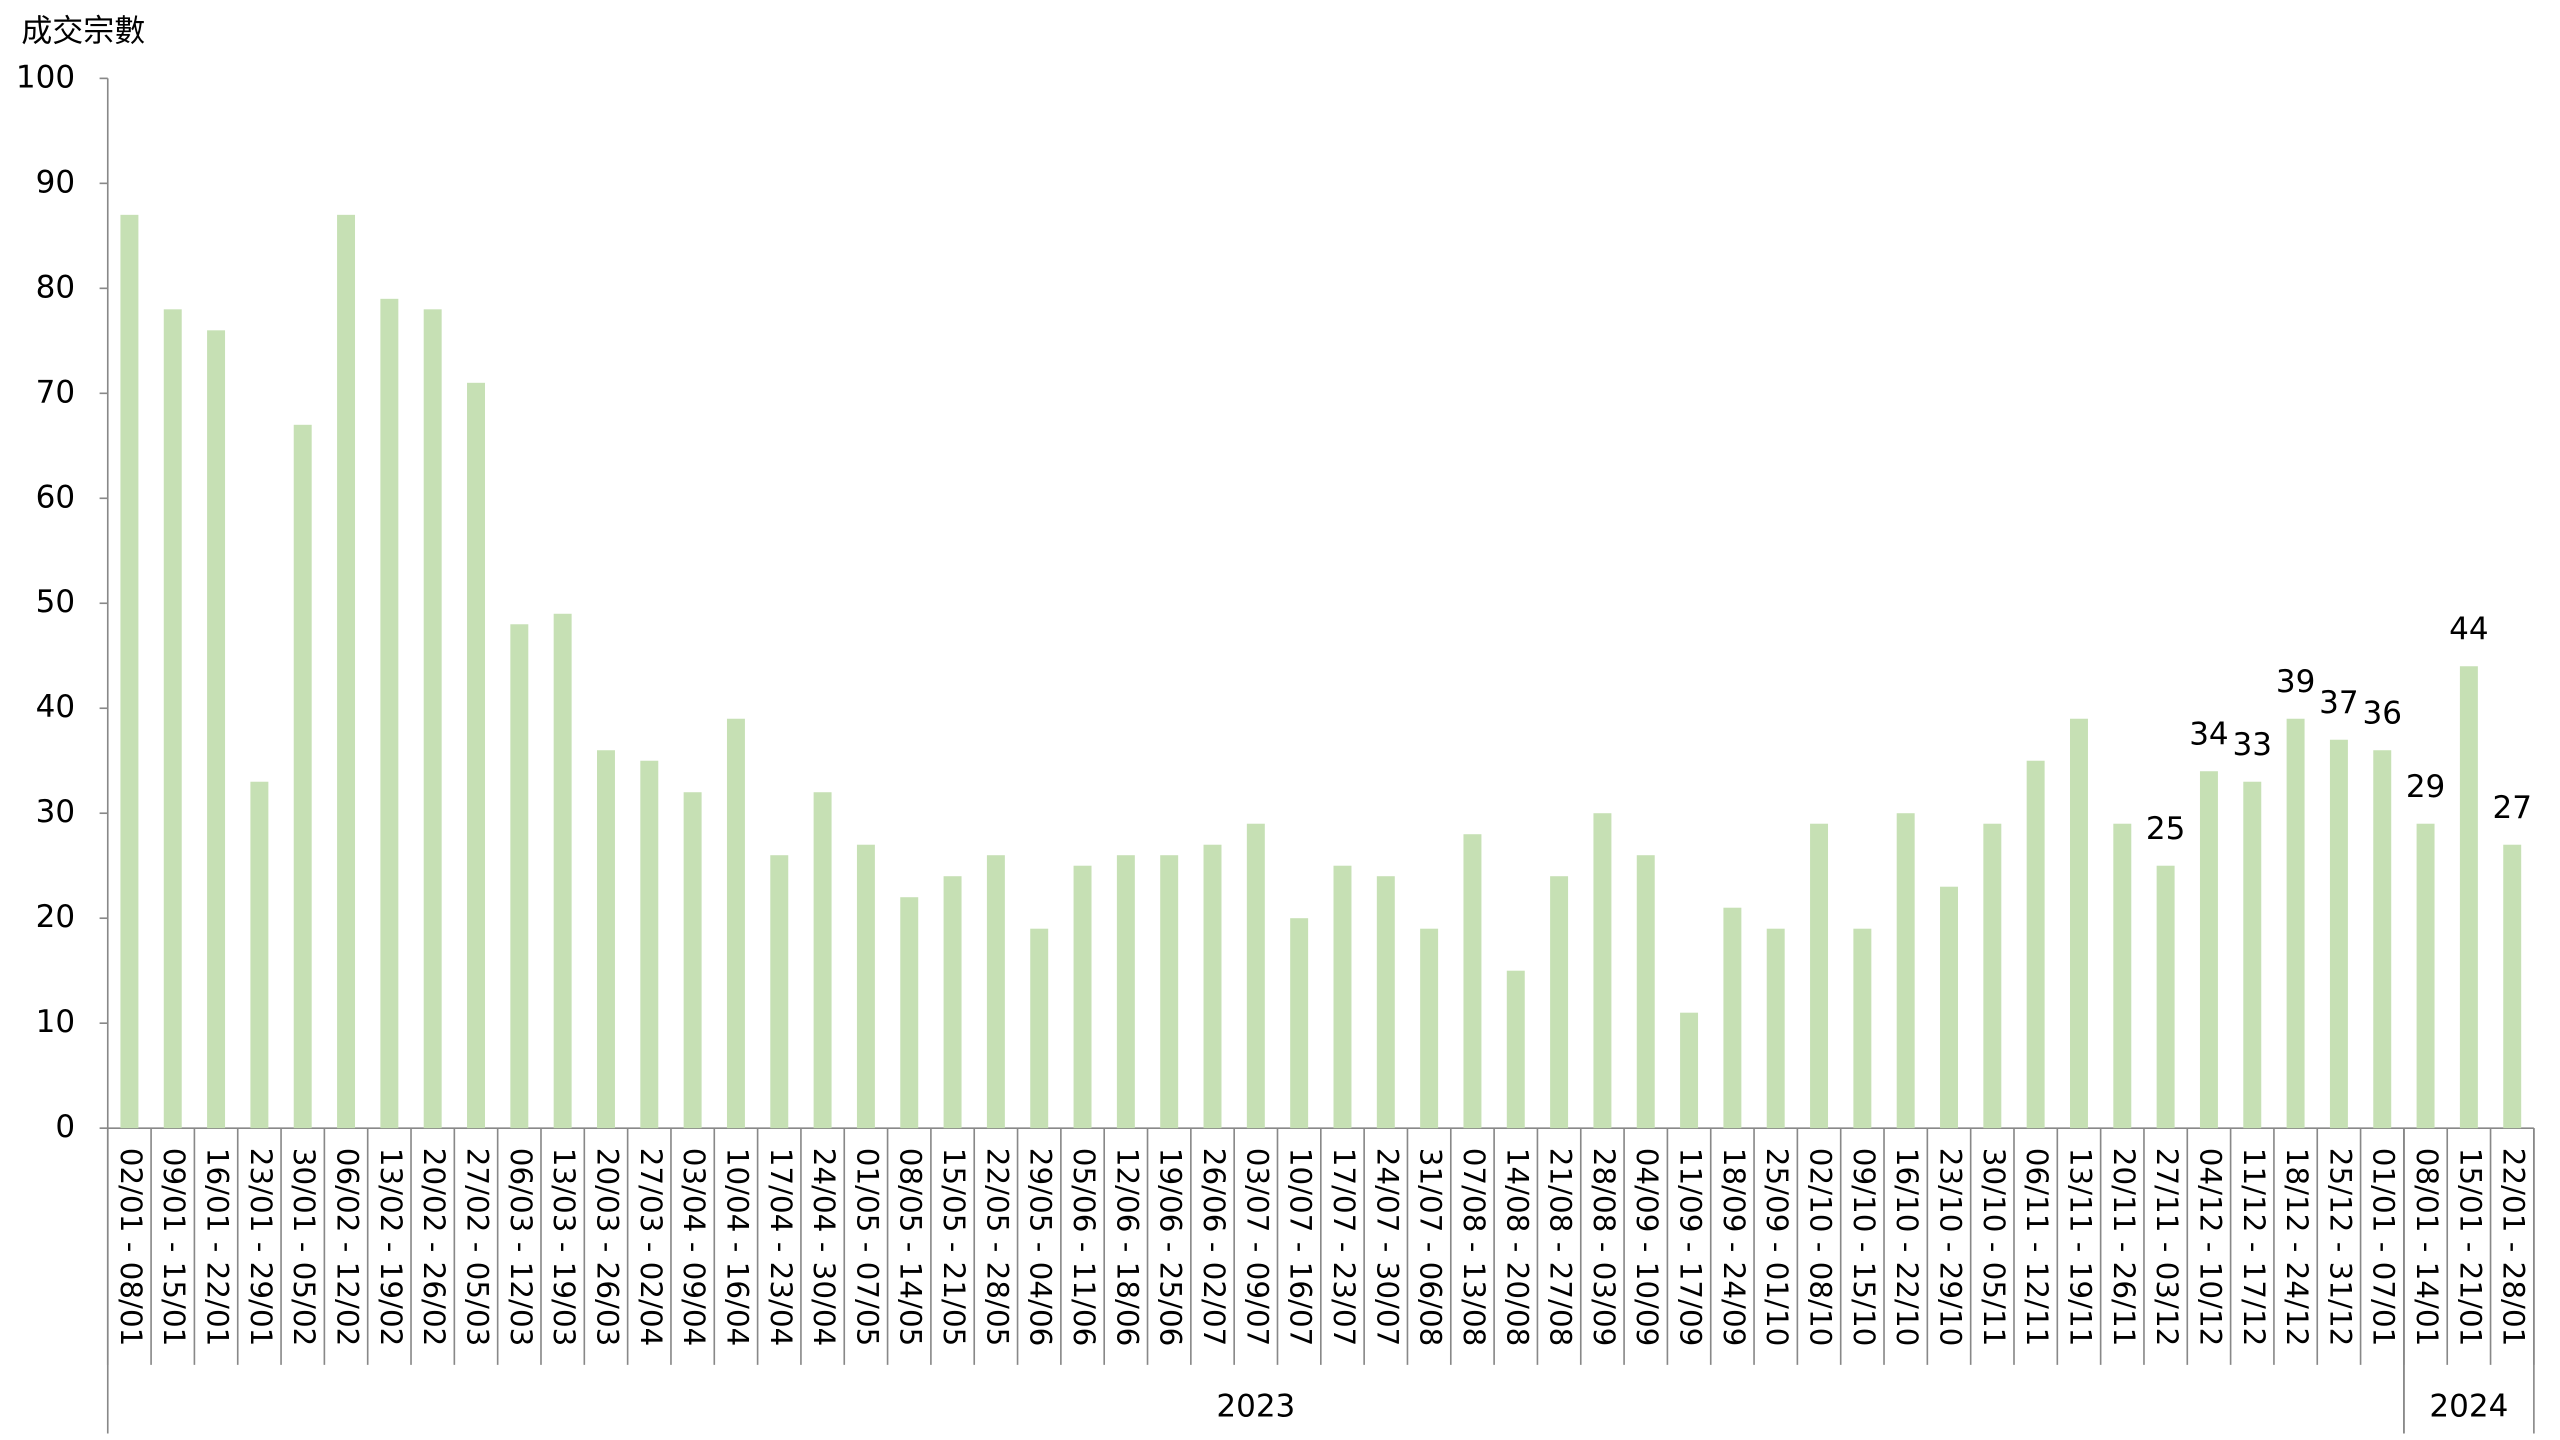 The image size is (2560, 1440). Describe the element at coordinates (55, 392) in the screenshot. I see `y-tick-label: 70` at that location.